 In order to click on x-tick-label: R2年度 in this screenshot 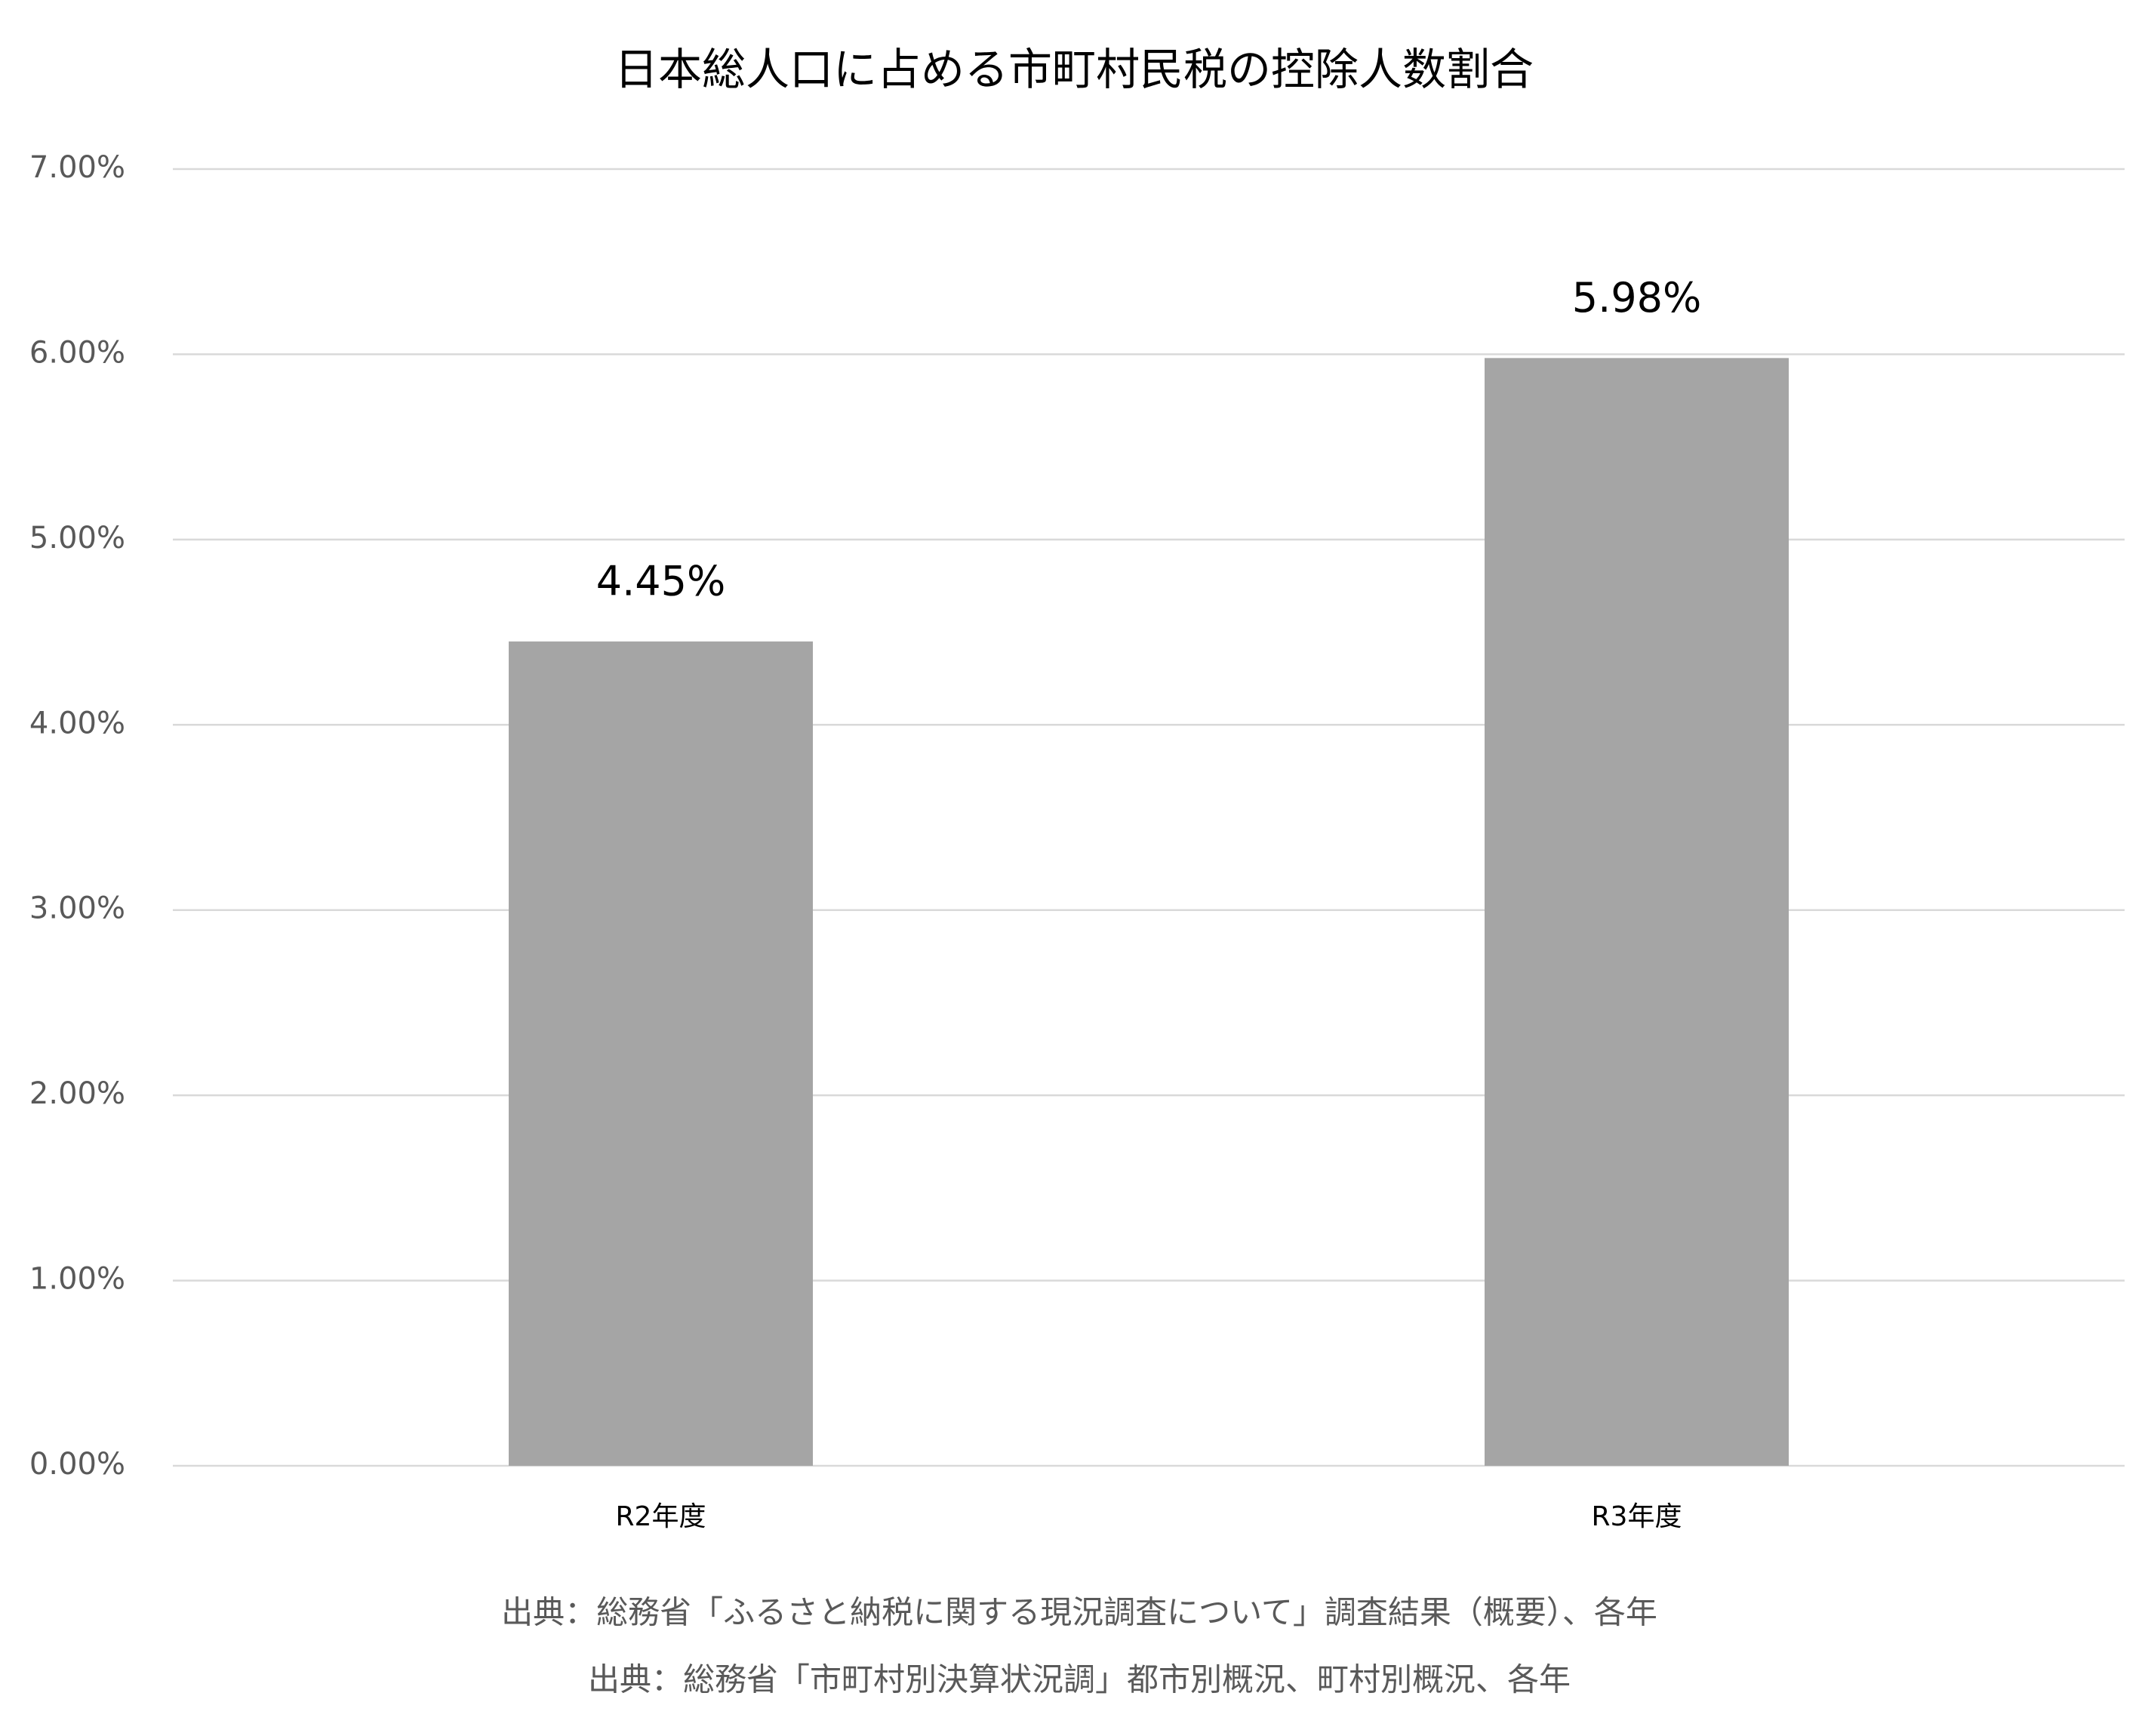, I will do `click(661, 1517)`.